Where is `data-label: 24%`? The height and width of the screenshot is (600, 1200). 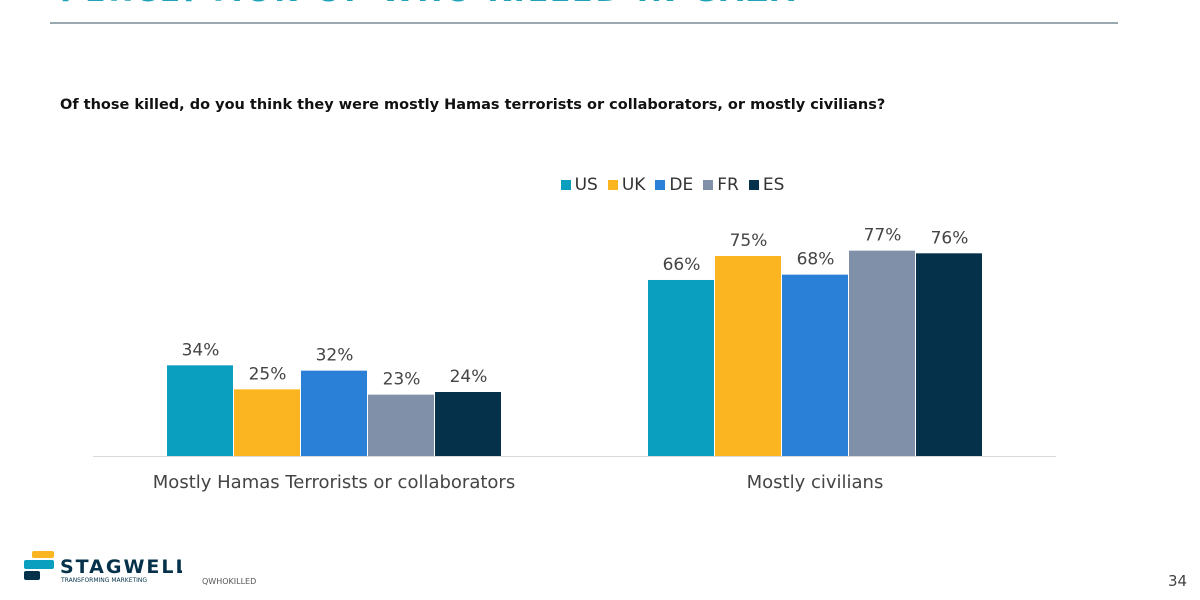 data-label: 24% is located at coordinates (469, 377).